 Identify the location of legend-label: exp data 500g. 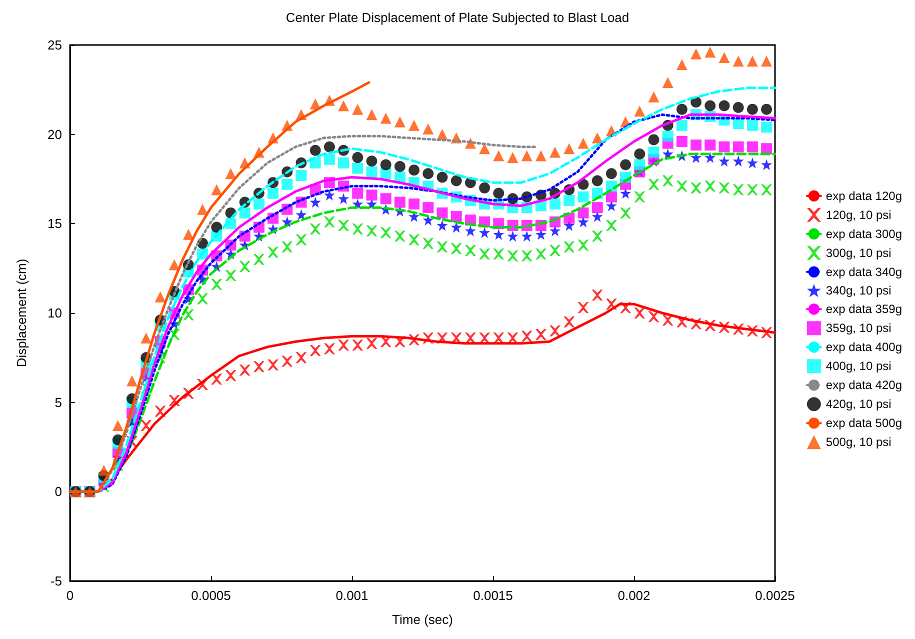
(864, 423).